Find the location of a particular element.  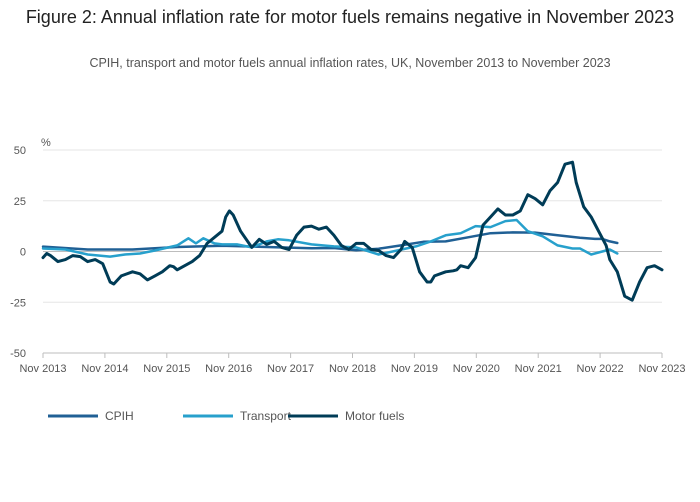

x-tick-label: Nov 2017 is located at coordinates (290, 369).